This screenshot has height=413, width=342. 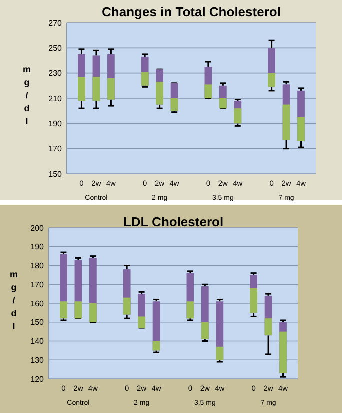 What do you see at coordinates (37, 341) in the screenshot?
I see `y-tick-label: 140` at bounding box center [37, 341].